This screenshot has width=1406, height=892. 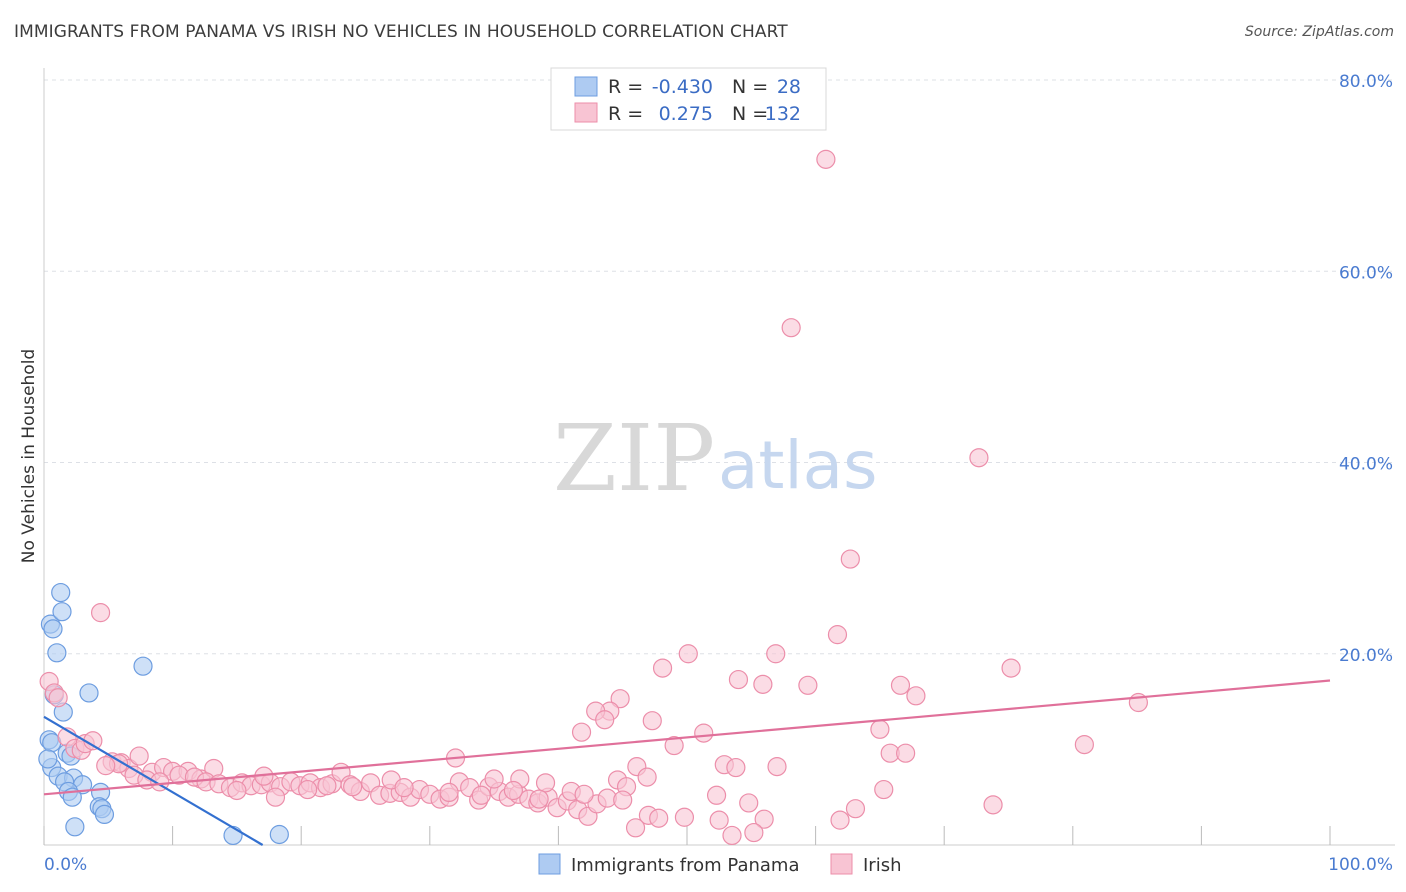 What do you see at coordinates (750, 114) in the screenshot?
I see `legend-n-label-pink: N =` at bounding box center [750, 114].